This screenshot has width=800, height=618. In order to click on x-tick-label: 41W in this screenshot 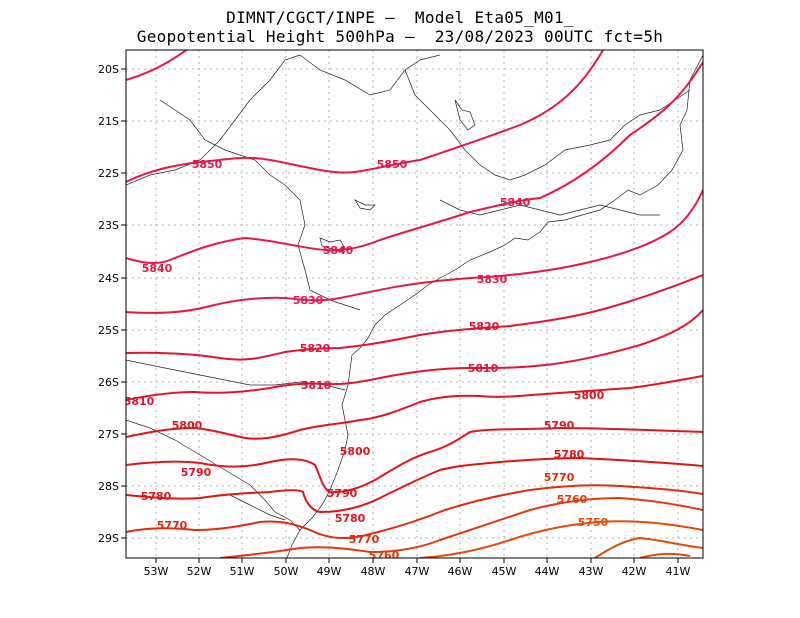, I will do `click(678, 571)`.